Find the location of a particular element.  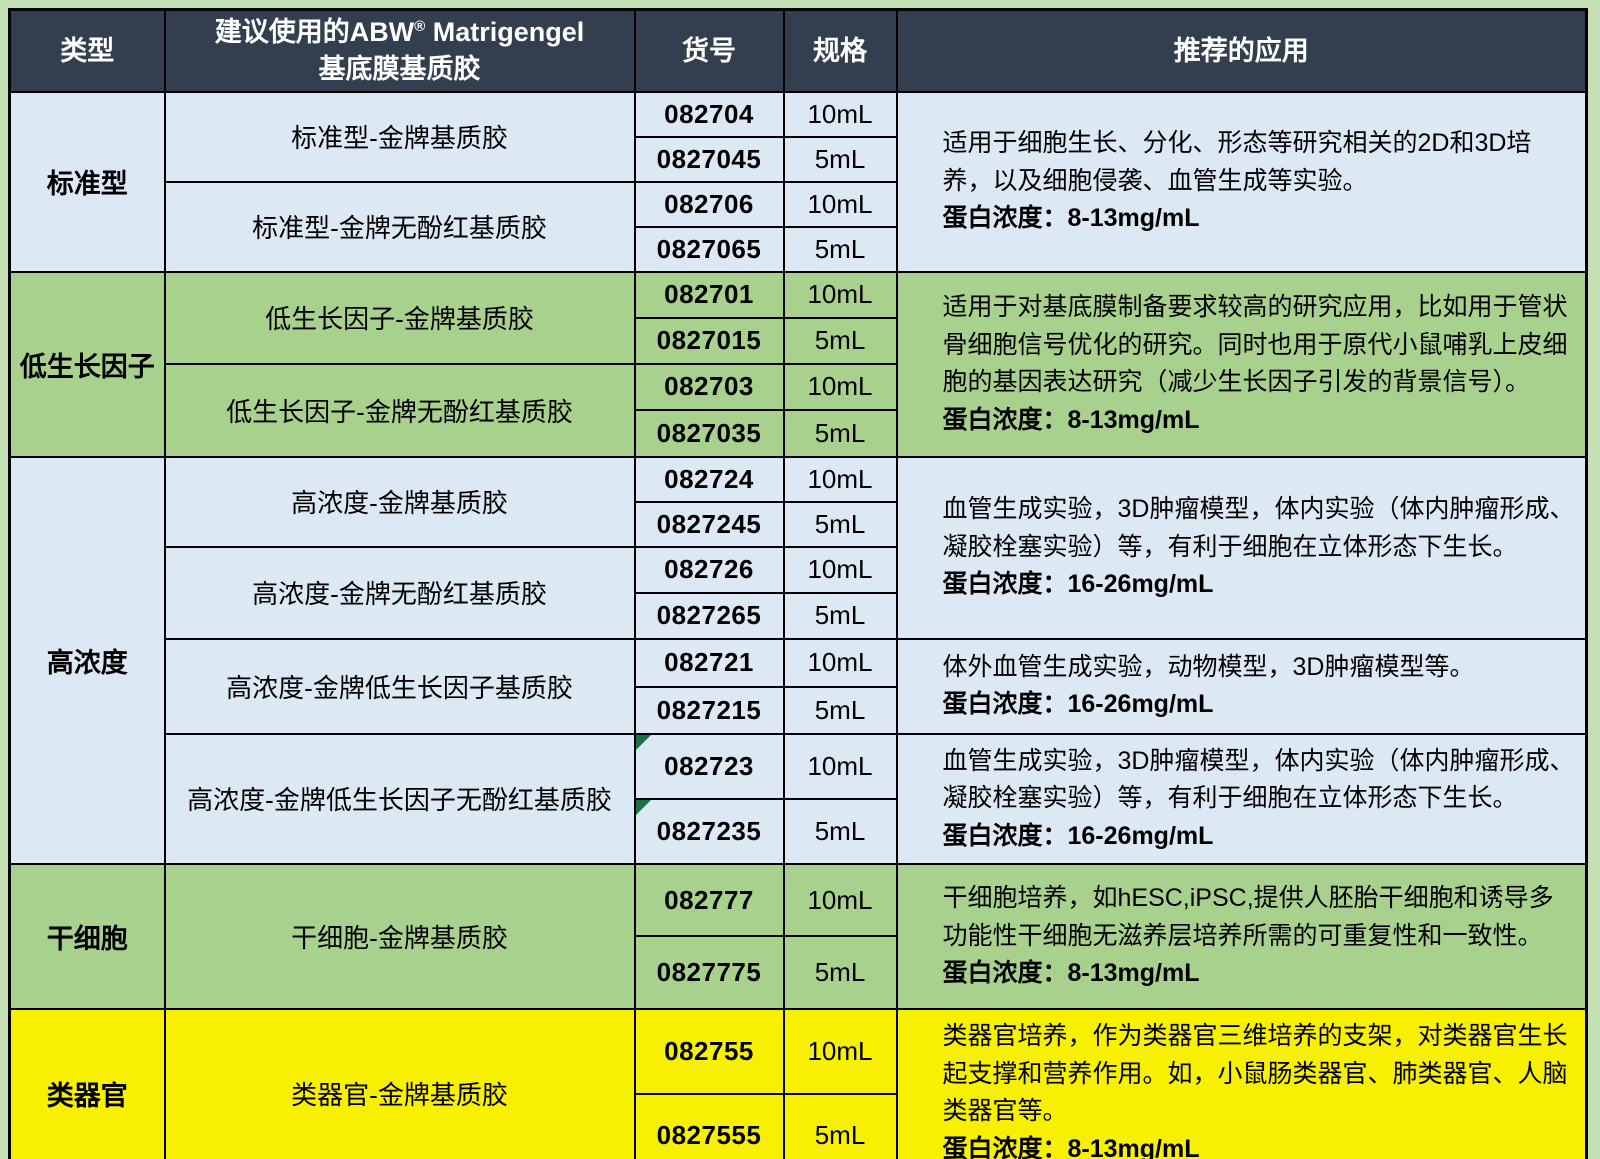

table-row: 0827035 5mL is located at coordinates (798, 433).